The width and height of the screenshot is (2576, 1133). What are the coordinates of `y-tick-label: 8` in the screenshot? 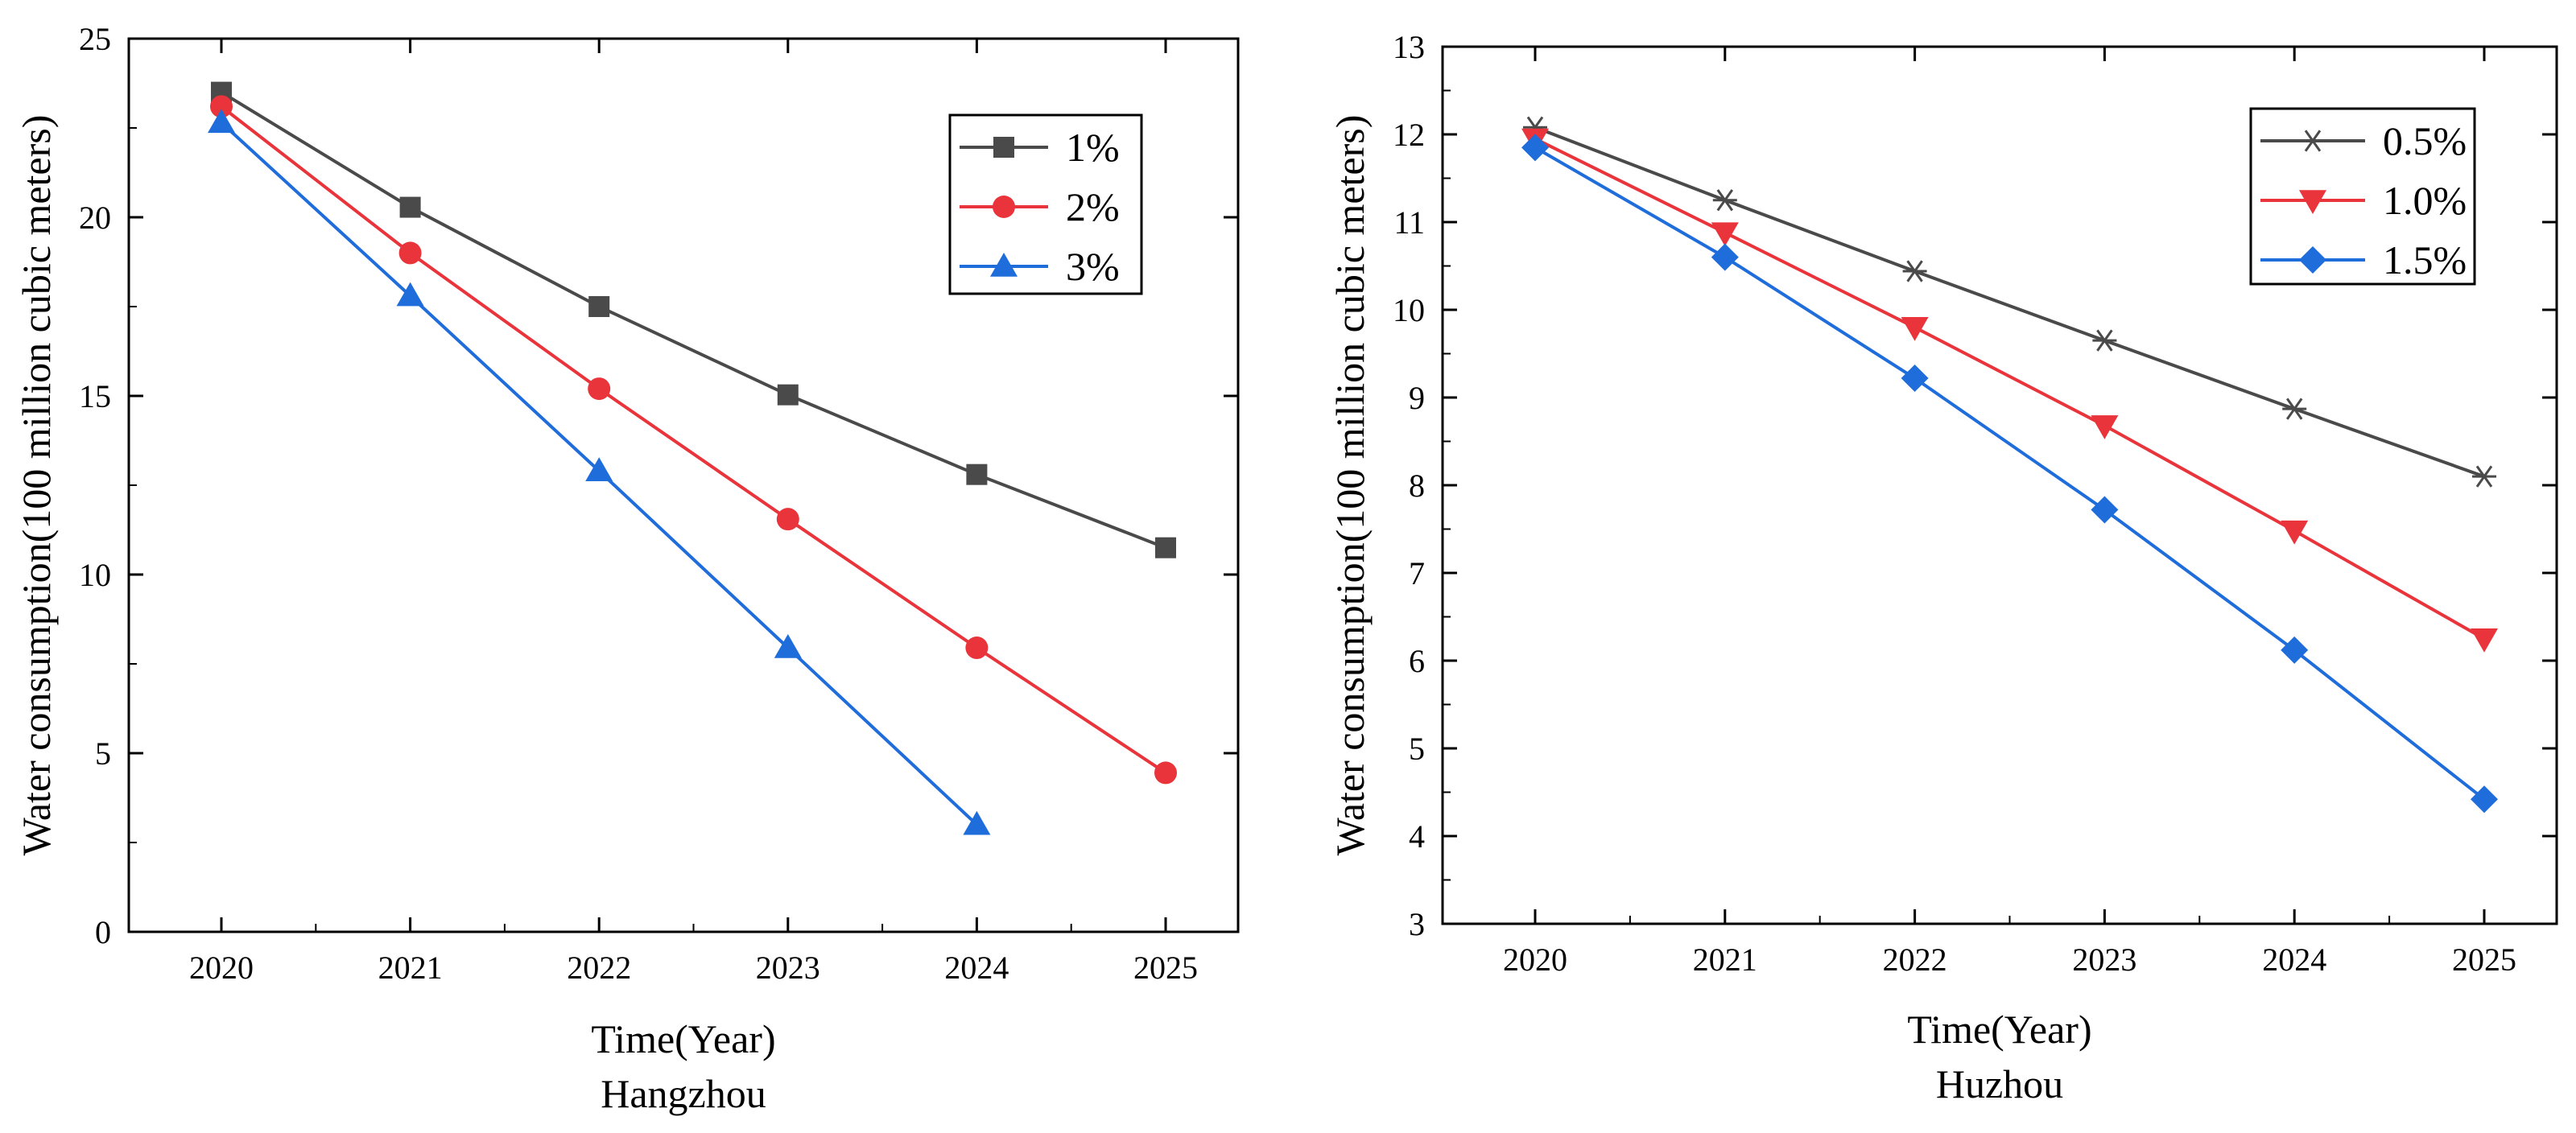 It's located at (1417, 486).